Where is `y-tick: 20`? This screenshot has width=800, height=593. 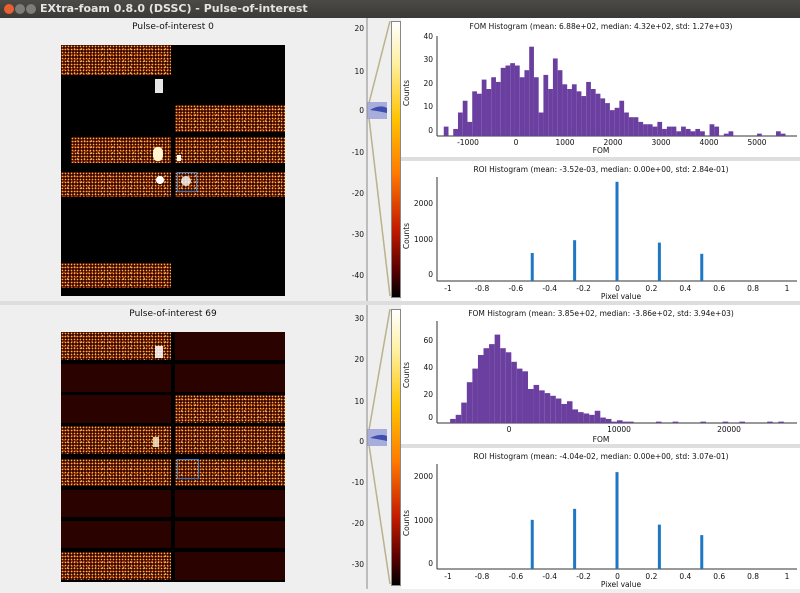 y-tick: 20 is located at coordinates (428, 394).